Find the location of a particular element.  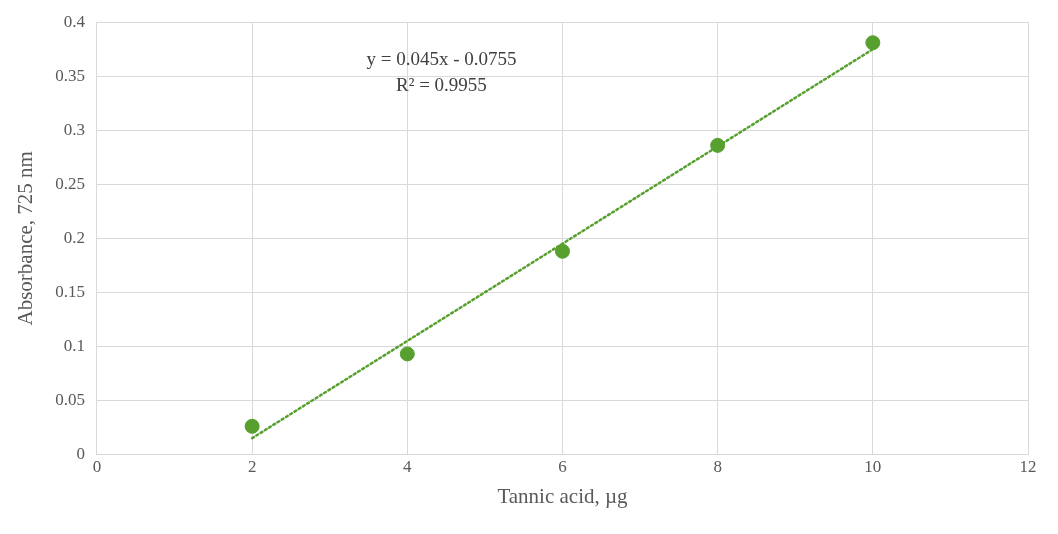

x-axis-title: Tannic acid, µg is located at coordinates (563, 495).